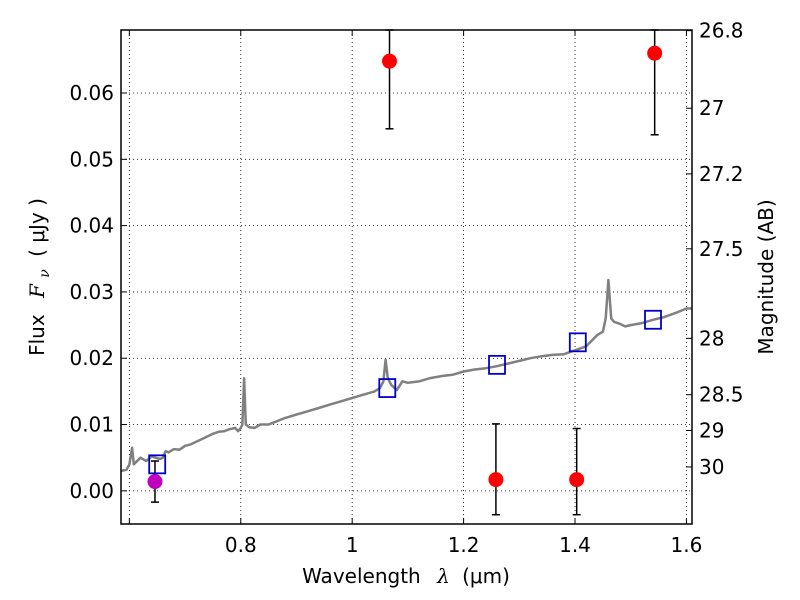 Image resolution: width=800 pixels, height=600 pixels. I want to click on x-tick-label: 1.2, so click(464, 545).